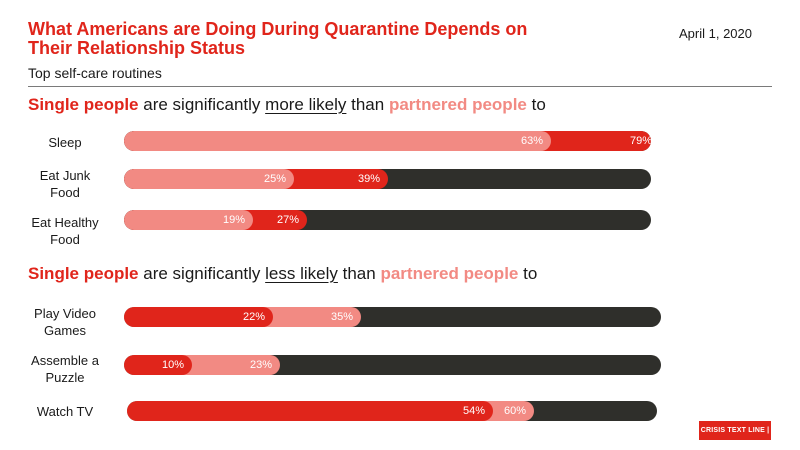 Image resolution: width=800 pixels, height=450 pixels. I want to click on row-label: Sleep, so click(65, 142).